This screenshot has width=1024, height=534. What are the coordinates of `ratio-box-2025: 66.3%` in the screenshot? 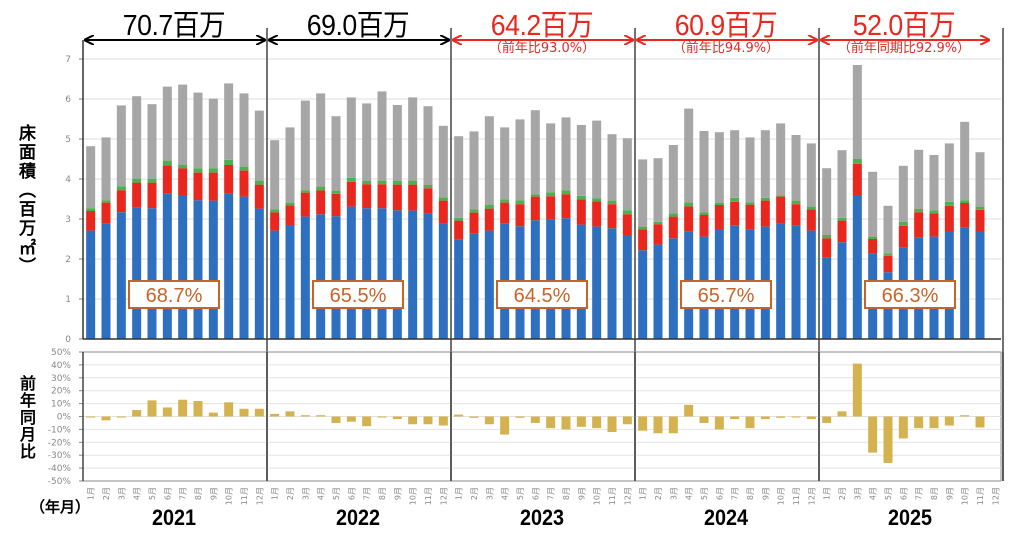 It's located at (910, 294).